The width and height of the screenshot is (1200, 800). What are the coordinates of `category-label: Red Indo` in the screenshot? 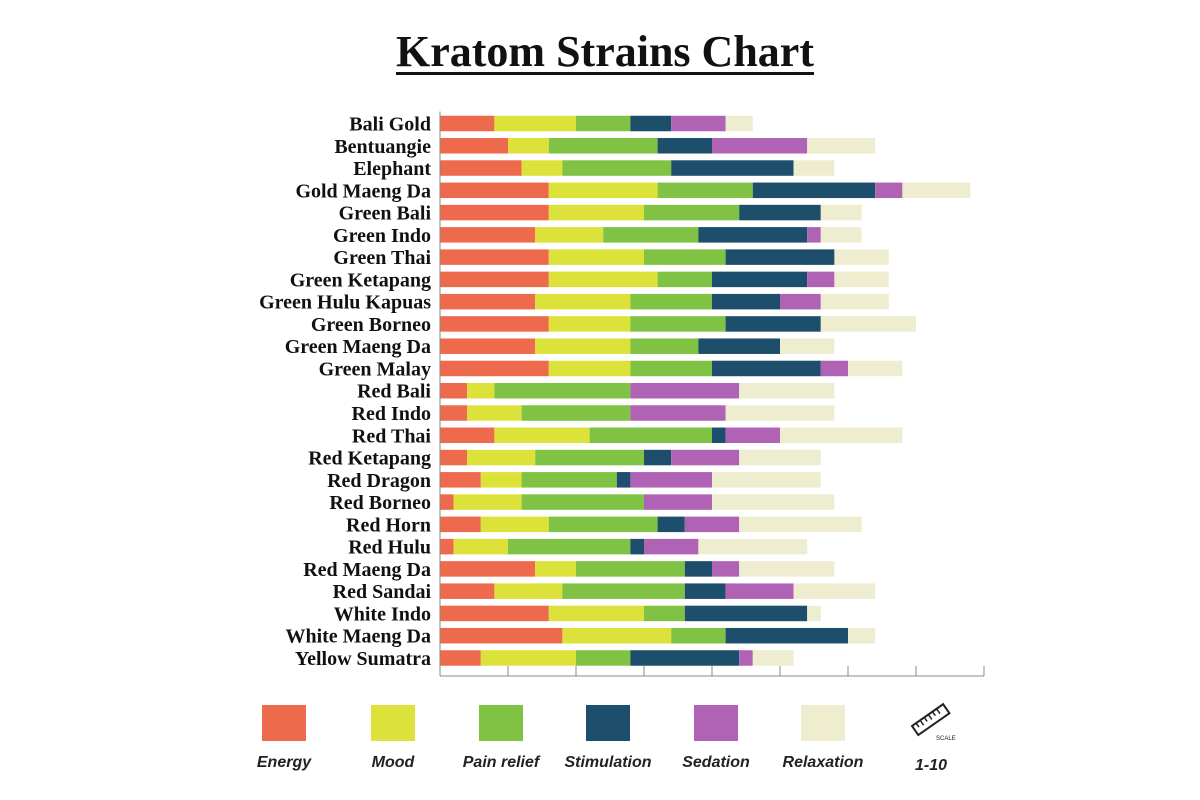 It's located at (391, 414).